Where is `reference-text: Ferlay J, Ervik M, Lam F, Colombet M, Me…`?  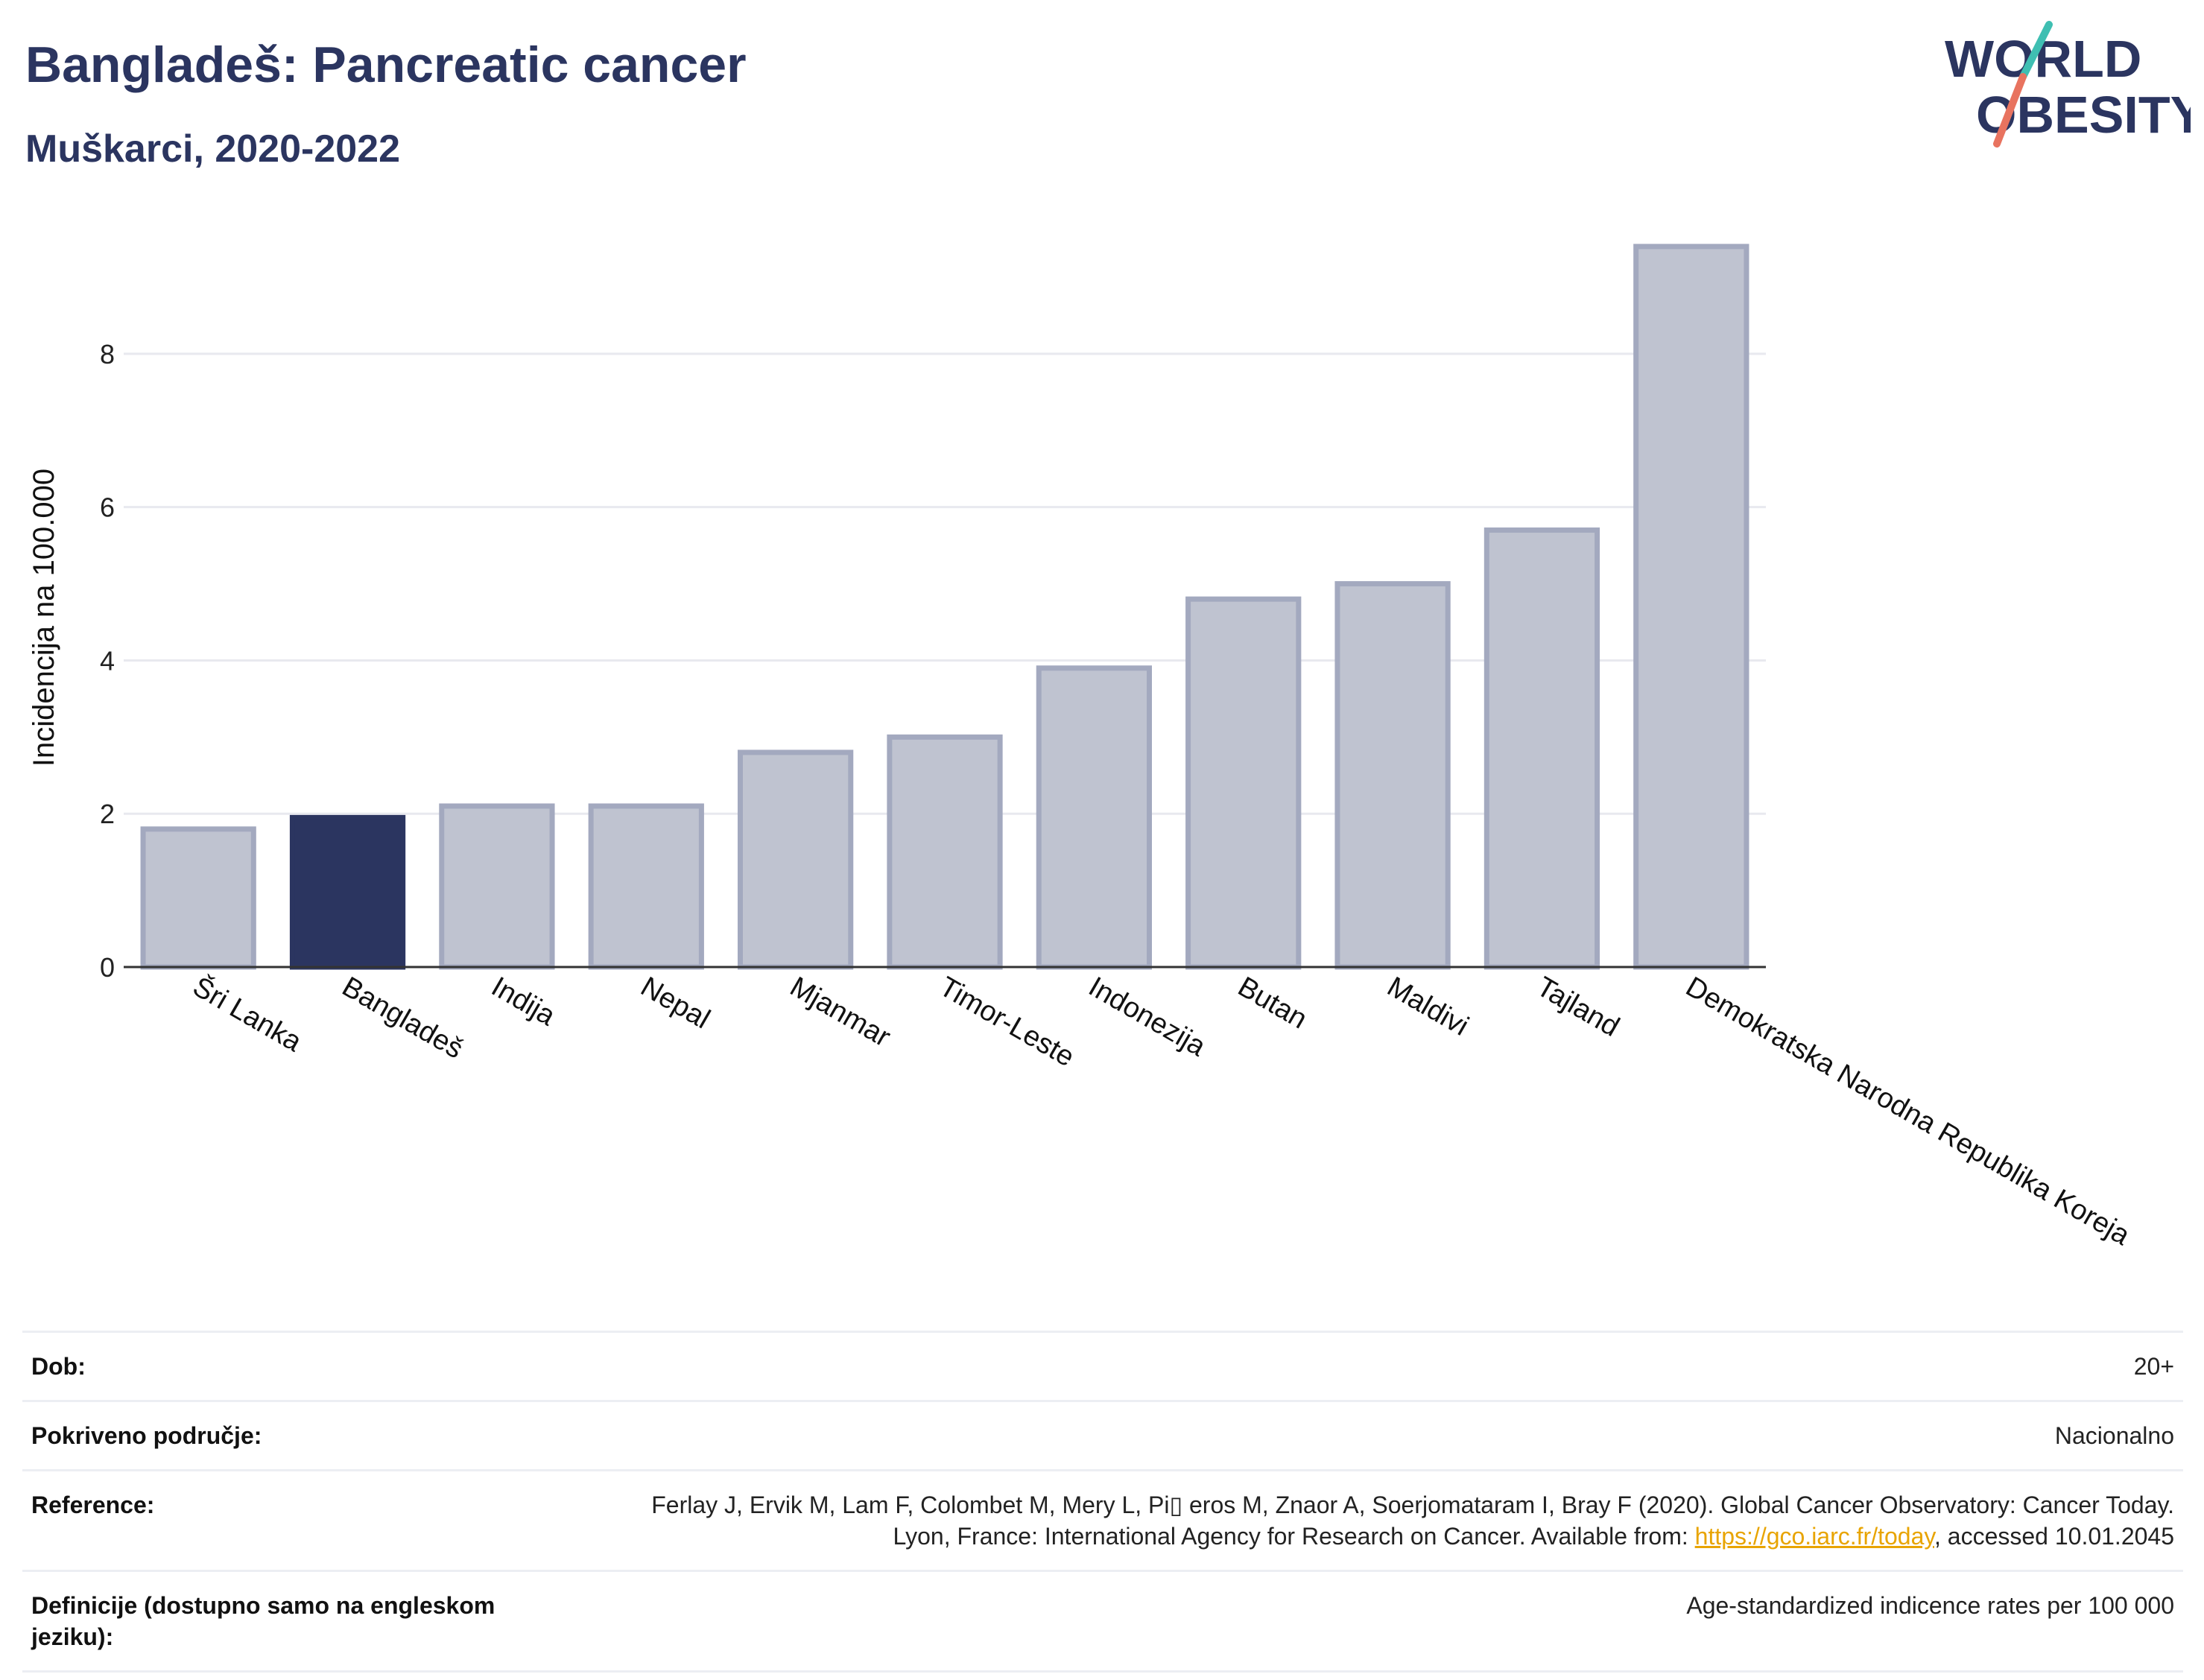
reference-text: Ferlay J, Ervik M, Lam F, Colombet M, Me… is located at coordinates (1412, 1521).